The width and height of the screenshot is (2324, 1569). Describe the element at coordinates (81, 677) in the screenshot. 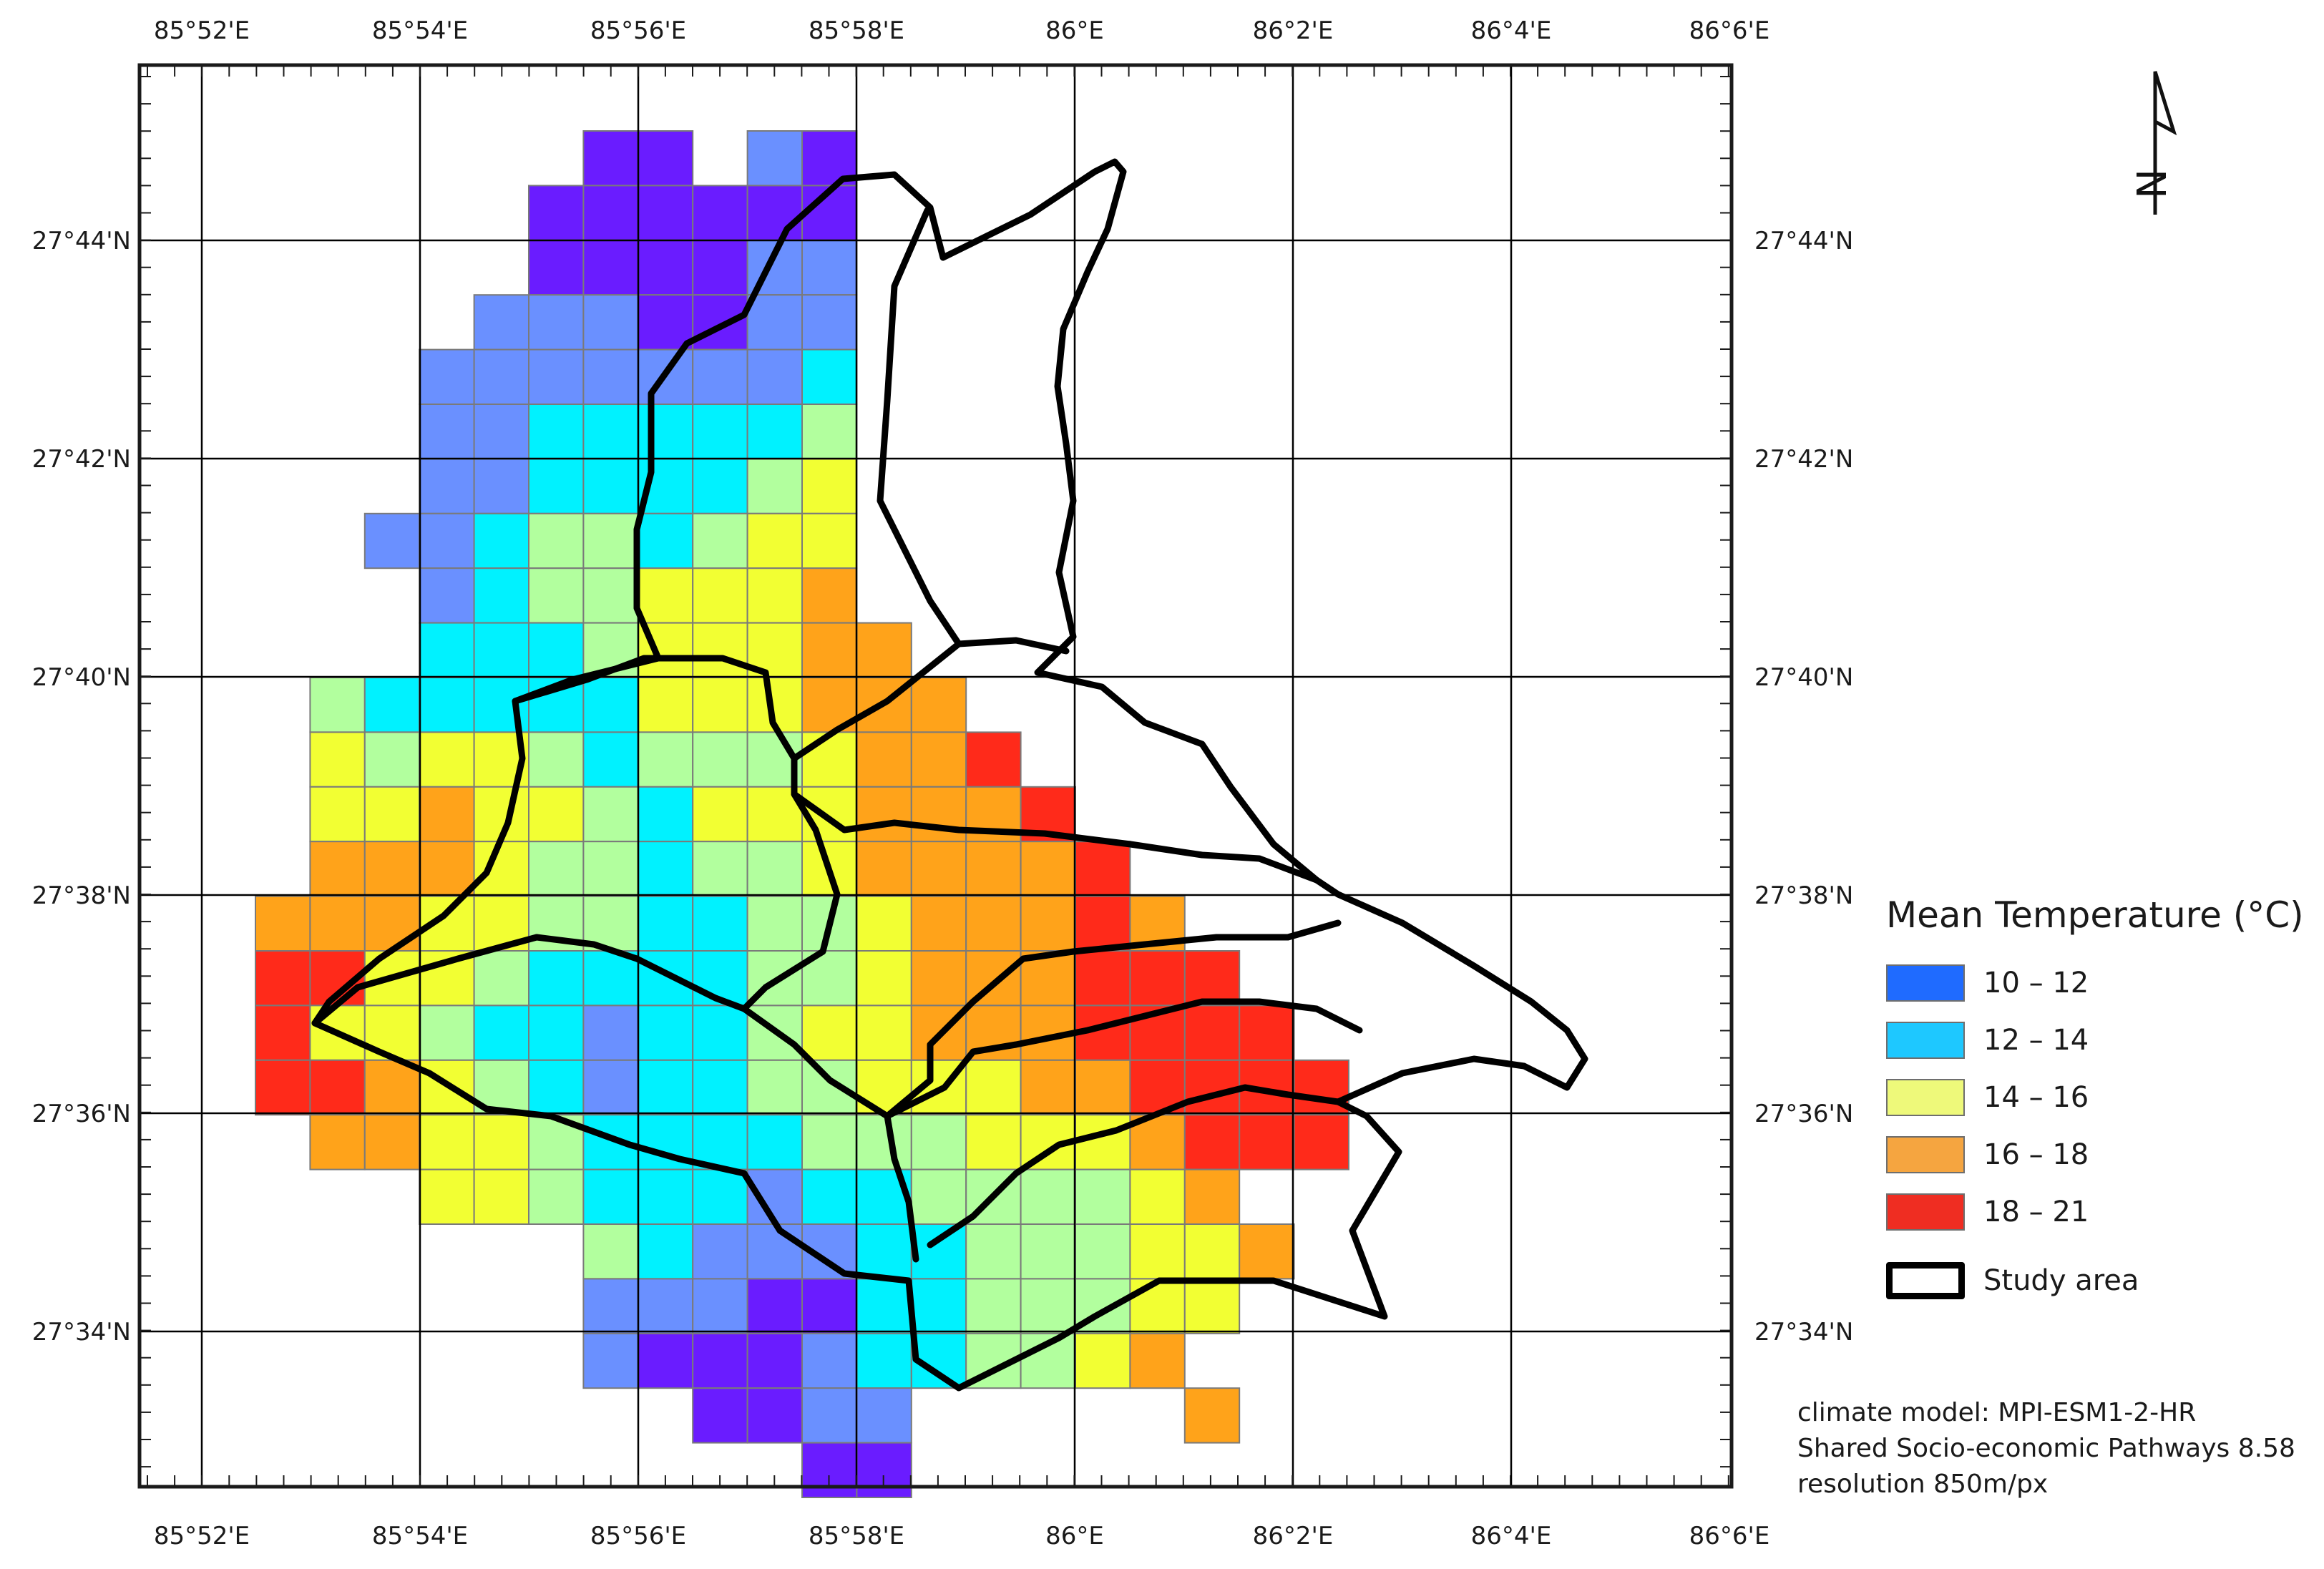

I see `latitude-label: 27°40'N` at that location.